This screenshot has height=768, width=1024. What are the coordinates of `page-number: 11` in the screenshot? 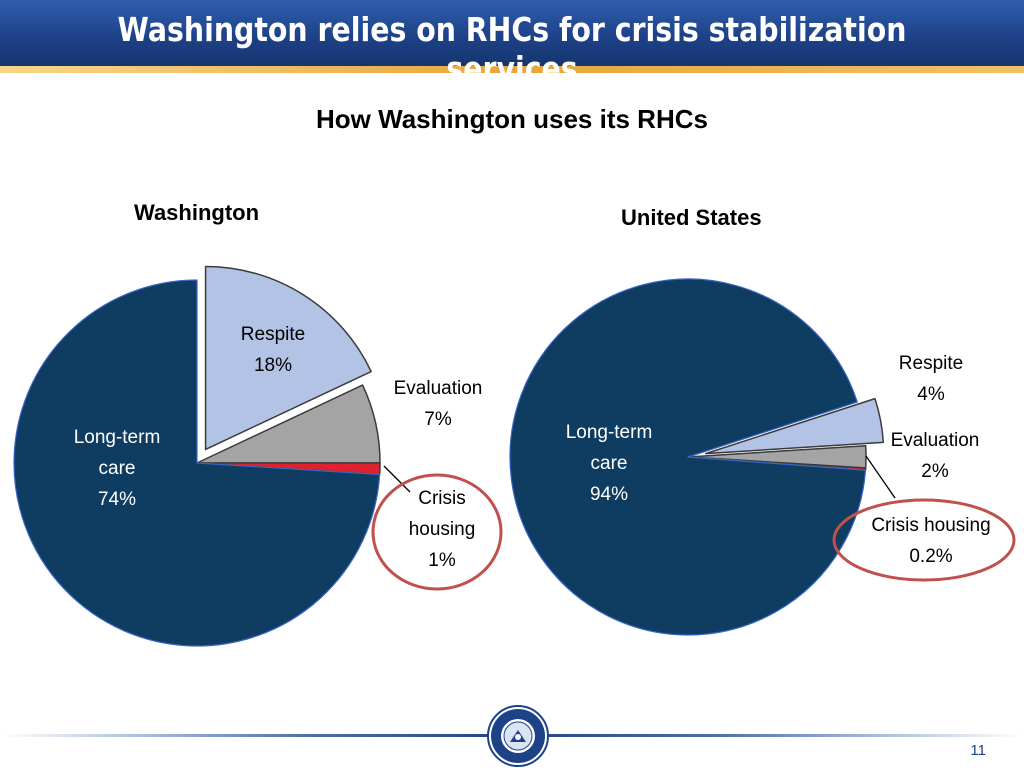 It's located at (978, 750).